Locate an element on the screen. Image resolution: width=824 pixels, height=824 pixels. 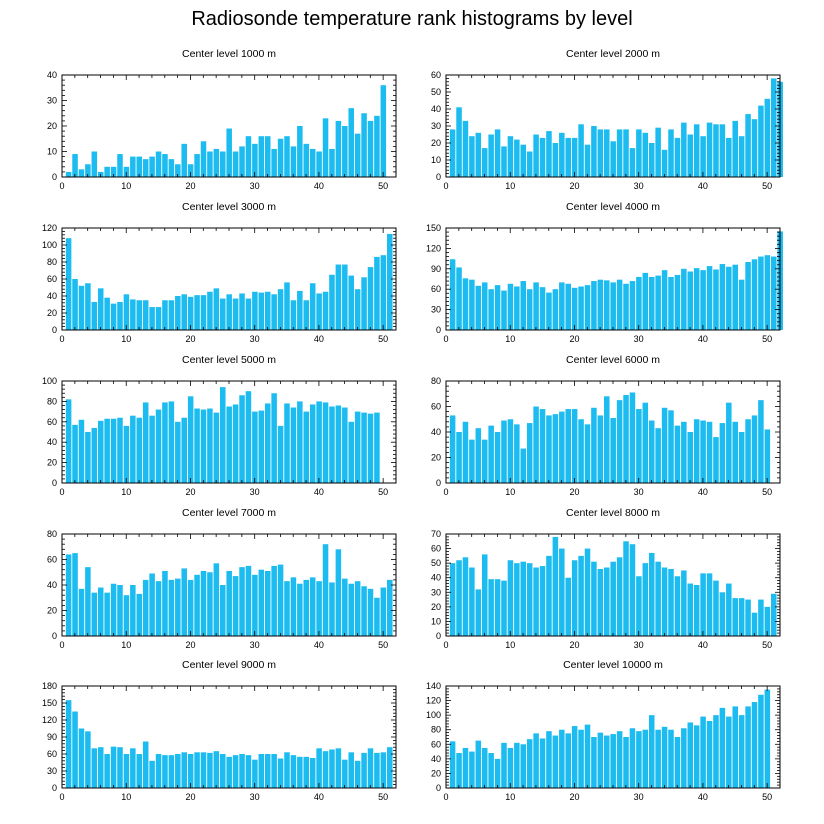
y-tick-label: 0 is located at coordinates (438, 636).